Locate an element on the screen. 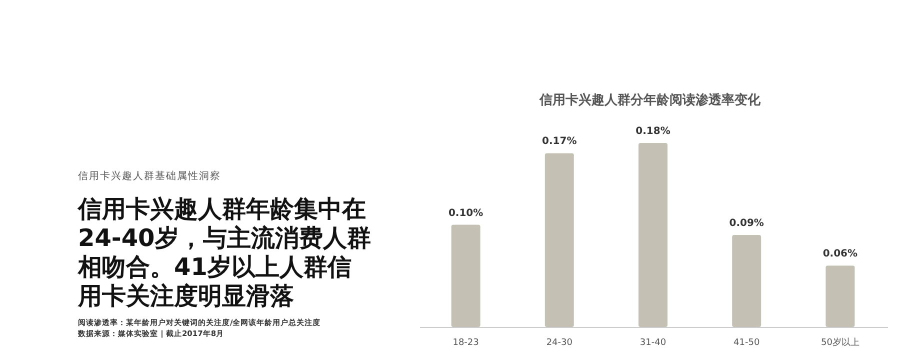 The image size is (921, 355). data-label: 0.17% is located at coordinates (559, 142).